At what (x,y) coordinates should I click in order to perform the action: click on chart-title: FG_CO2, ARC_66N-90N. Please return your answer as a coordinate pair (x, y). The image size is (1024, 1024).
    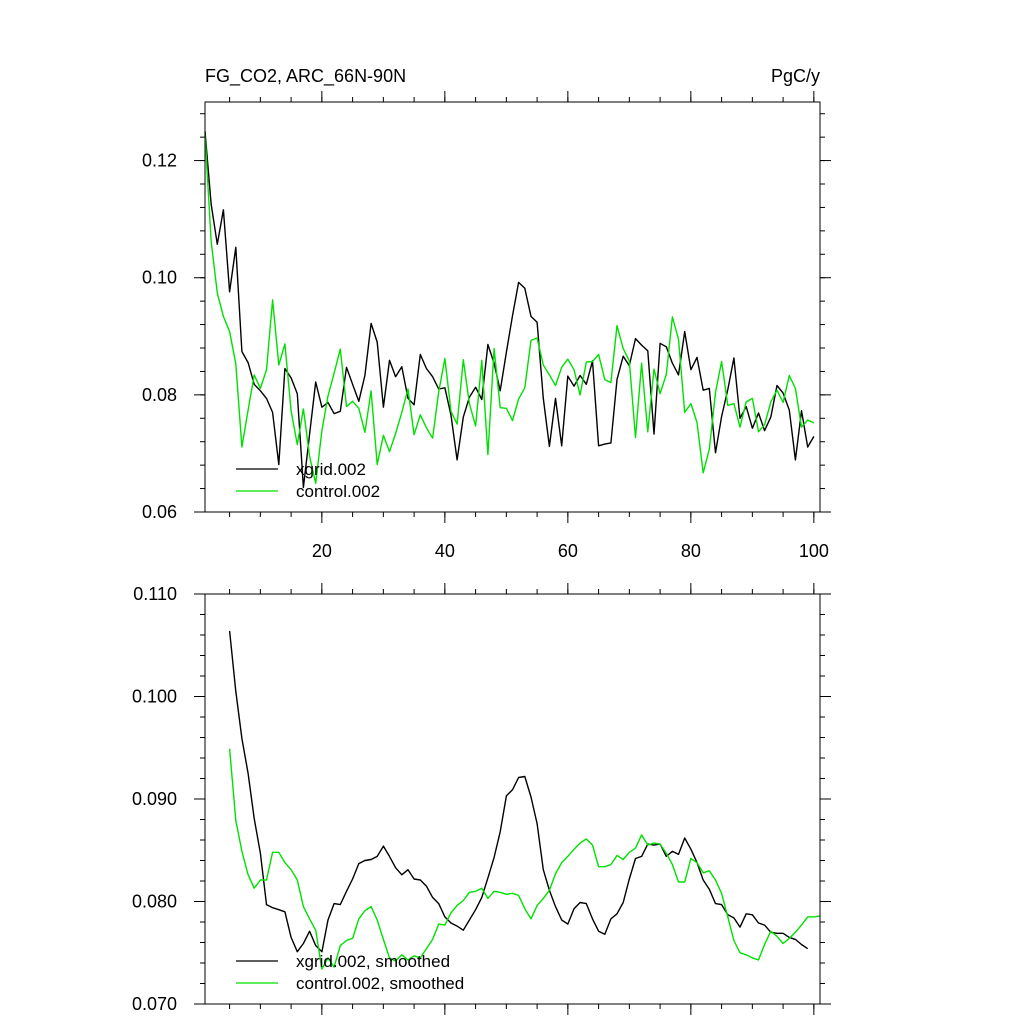
    Looking at the image, I should click on (305, 76).